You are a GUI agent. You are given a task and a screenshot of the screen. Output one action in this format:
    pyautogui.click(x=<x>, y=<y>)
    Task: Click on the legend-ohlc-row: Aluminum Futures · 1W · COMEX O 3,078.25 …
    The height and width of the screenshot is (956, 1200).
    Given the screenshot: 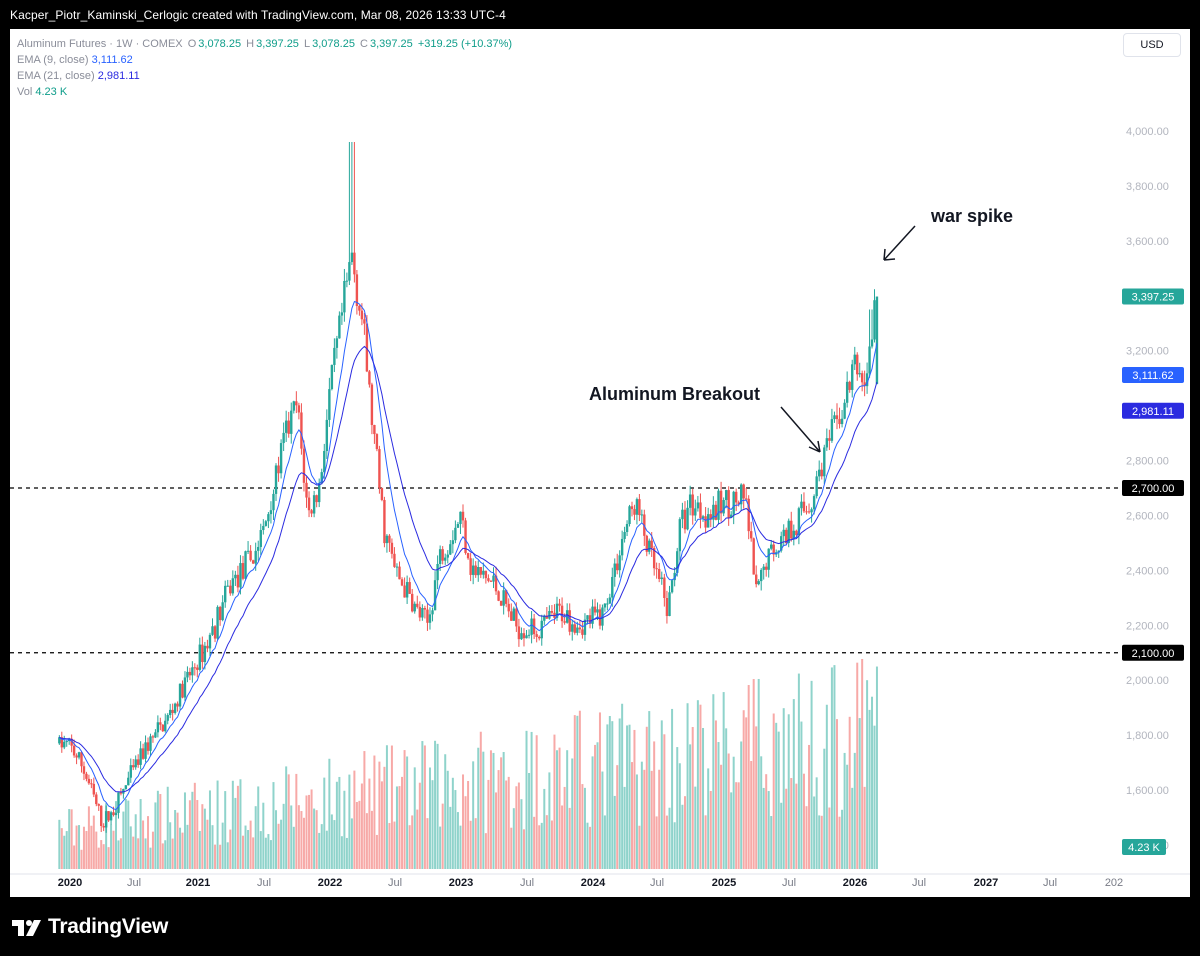 What is the action you would take?
    pyautogui.click(x=265, y=44)
    